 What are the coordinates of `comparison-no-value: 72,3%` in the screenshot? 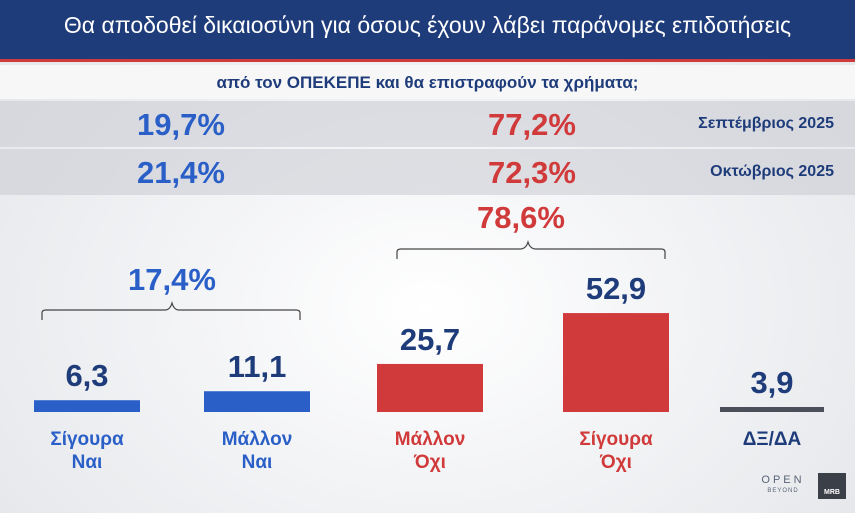 It's located at (532, 172).